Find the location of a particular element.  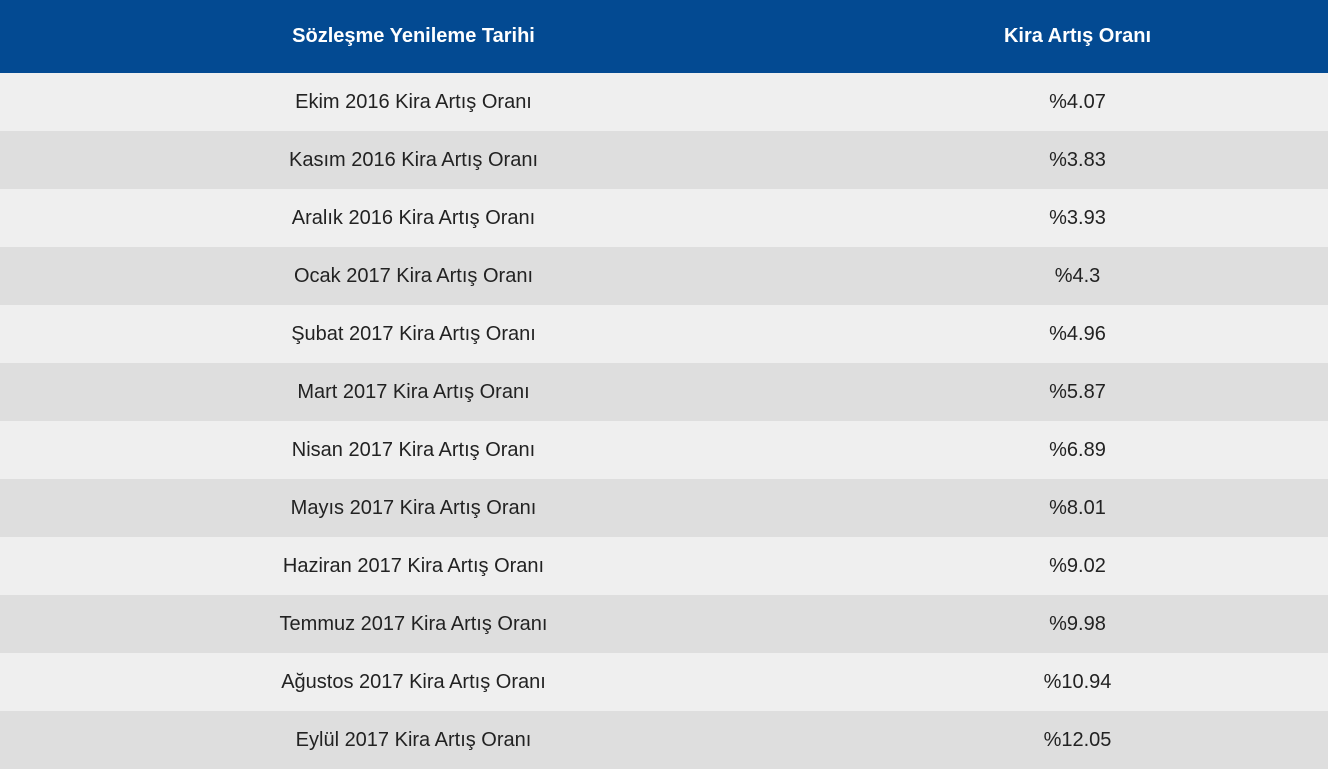

renewal-date-cell: Eylül 2017 Kira Artış Oranı is located at coordinates (413, 740).